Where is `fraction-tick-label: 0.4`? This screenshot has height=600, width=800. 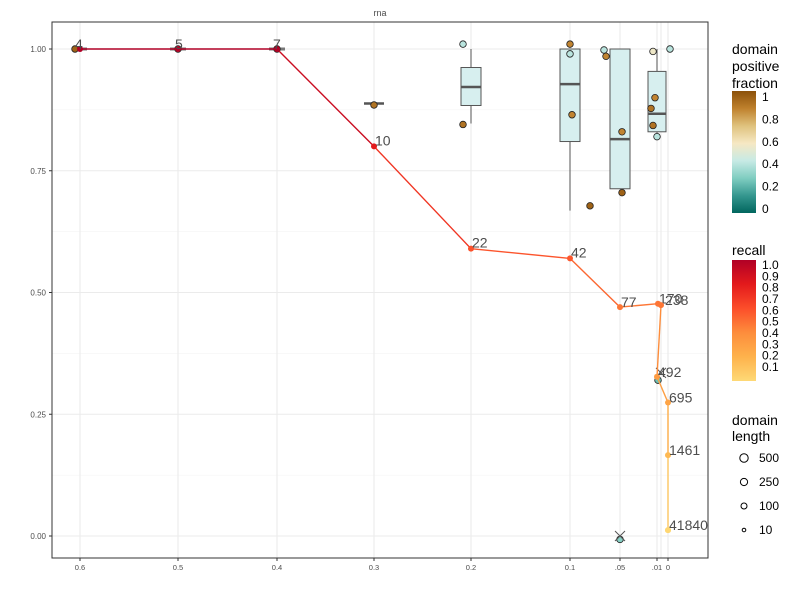 fraction-tick-label: 0.4 is located at coordinates (770, 164).